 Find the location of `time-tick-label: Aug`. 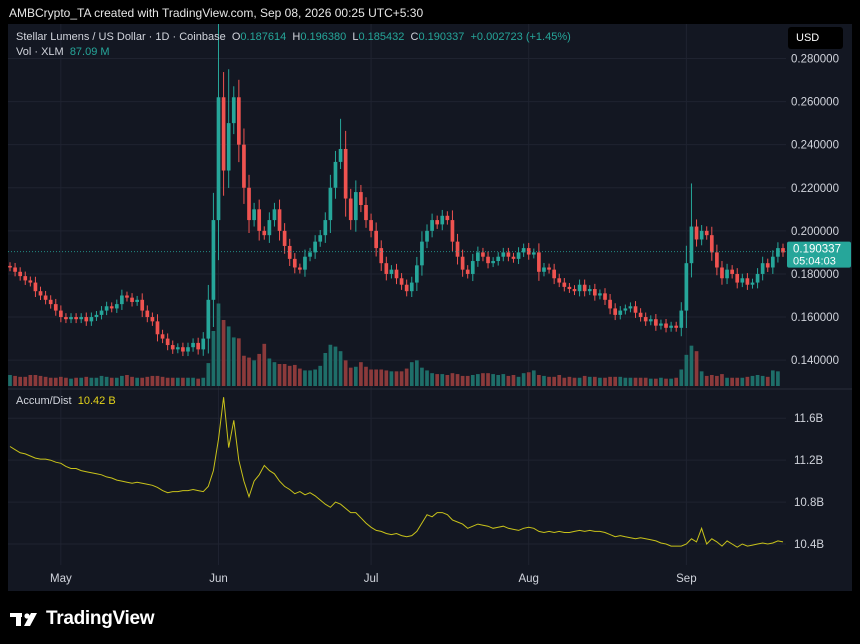

time-tick-label: Aug is located at coordinates (528, 579).